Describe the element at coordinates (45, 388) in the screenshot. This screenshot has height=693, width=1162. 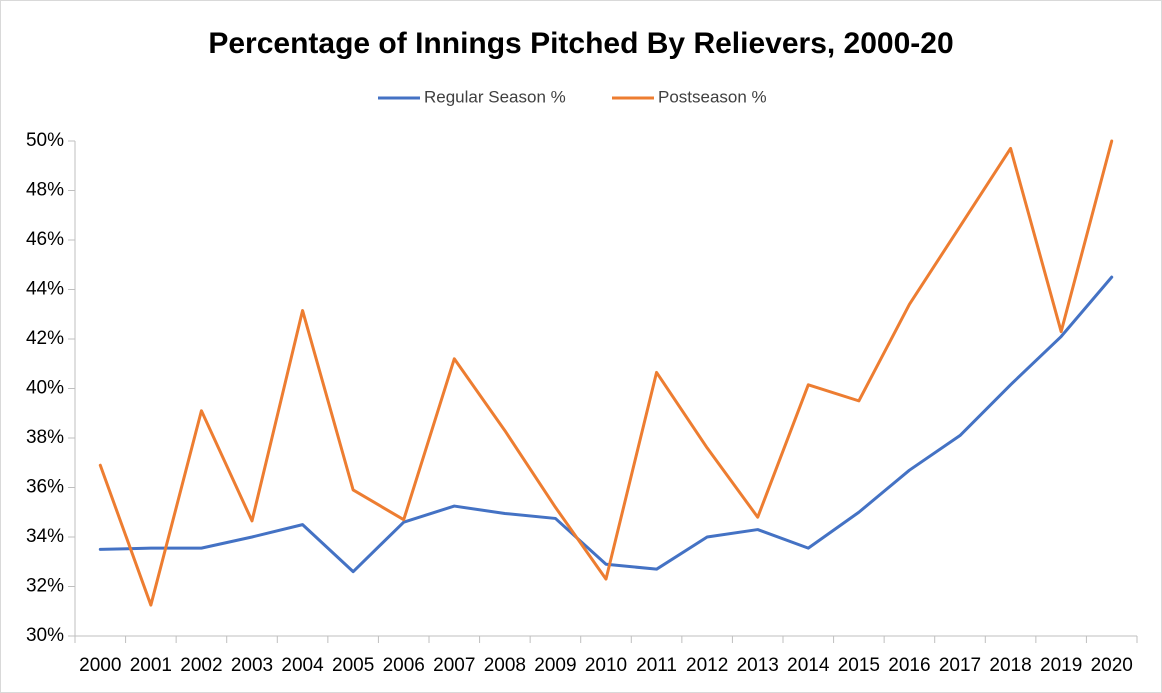
I see `y-tick-label: 40%` at that location.